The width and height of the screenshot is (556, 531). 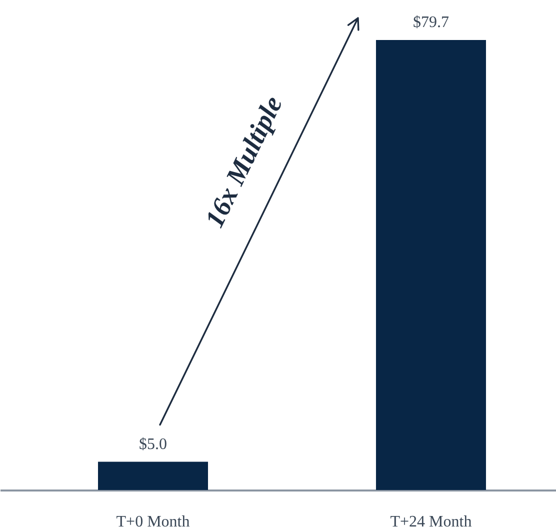 I want to click on x-tick-label: T+0 Month, so click(x=153, y=522).